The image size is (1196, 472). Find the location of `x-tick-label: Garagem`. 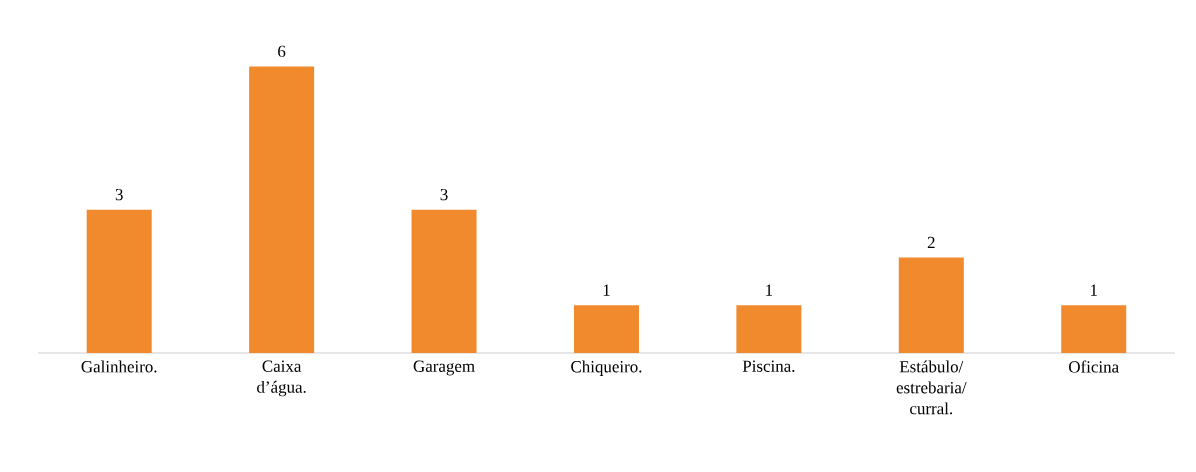

x-tick-label: Garagem is located at coordinates (444, 368).